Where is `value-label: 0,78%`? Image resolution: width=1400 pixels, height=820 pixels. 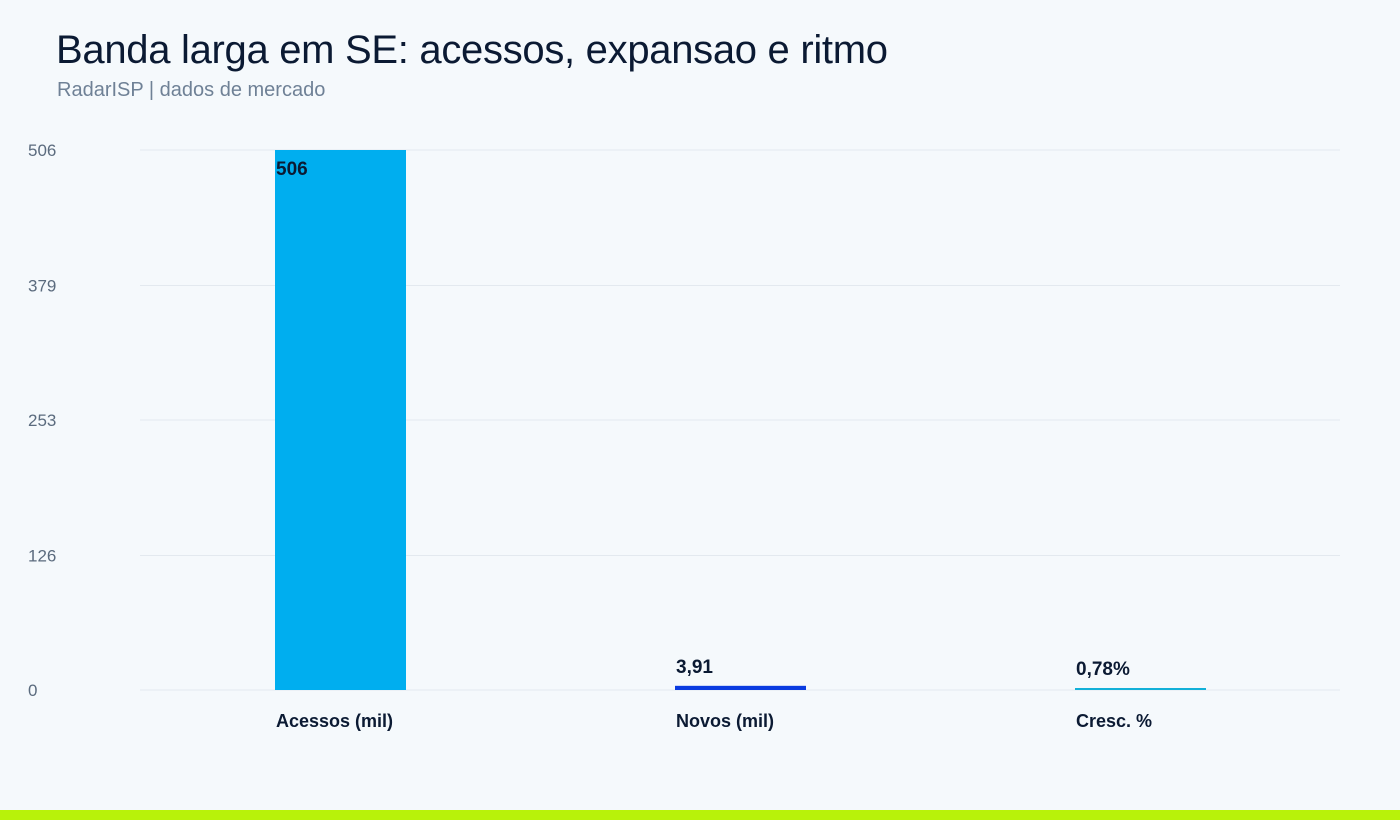 value-label: 0,78% is located at coordinates (1103, 669).